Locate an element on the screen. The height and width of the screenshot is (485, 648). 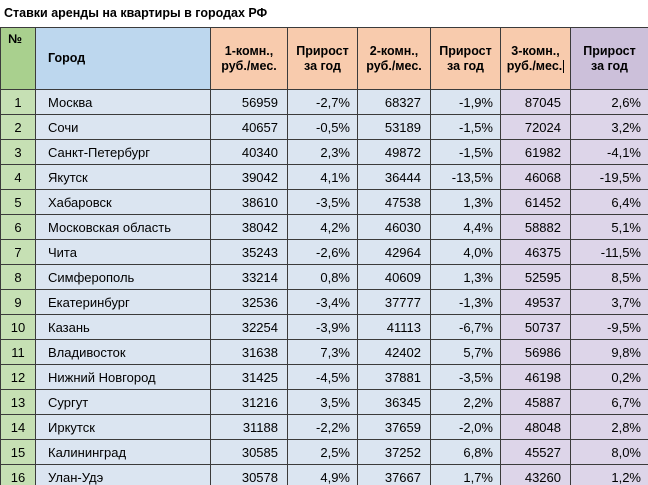
col-header-growth-1room: Прирост за год is located at coordinates (322, 58).